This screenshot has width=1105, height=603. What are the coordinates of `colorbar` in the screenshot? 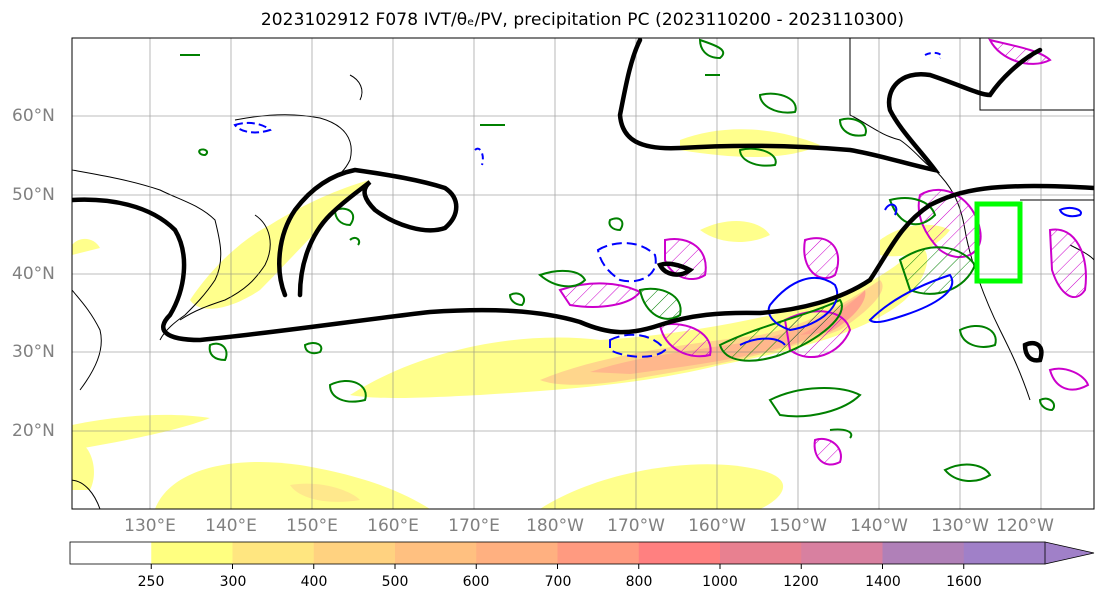 It's located at (582, 555).